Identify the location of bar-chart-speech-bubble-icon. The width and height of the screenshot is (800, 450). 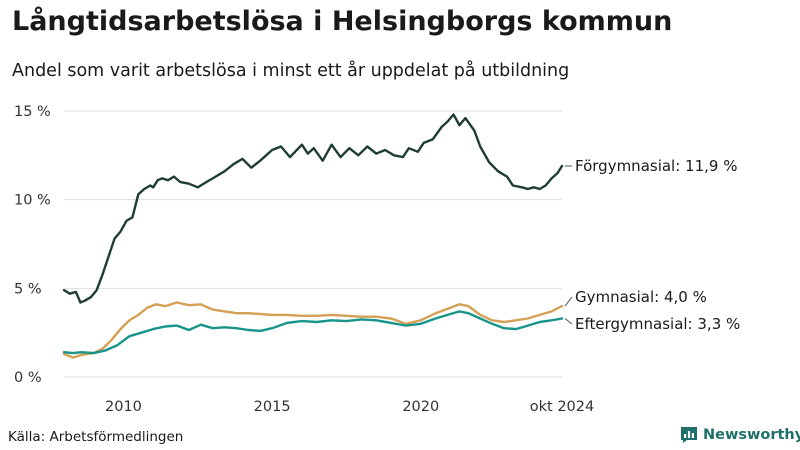
(689, 435).